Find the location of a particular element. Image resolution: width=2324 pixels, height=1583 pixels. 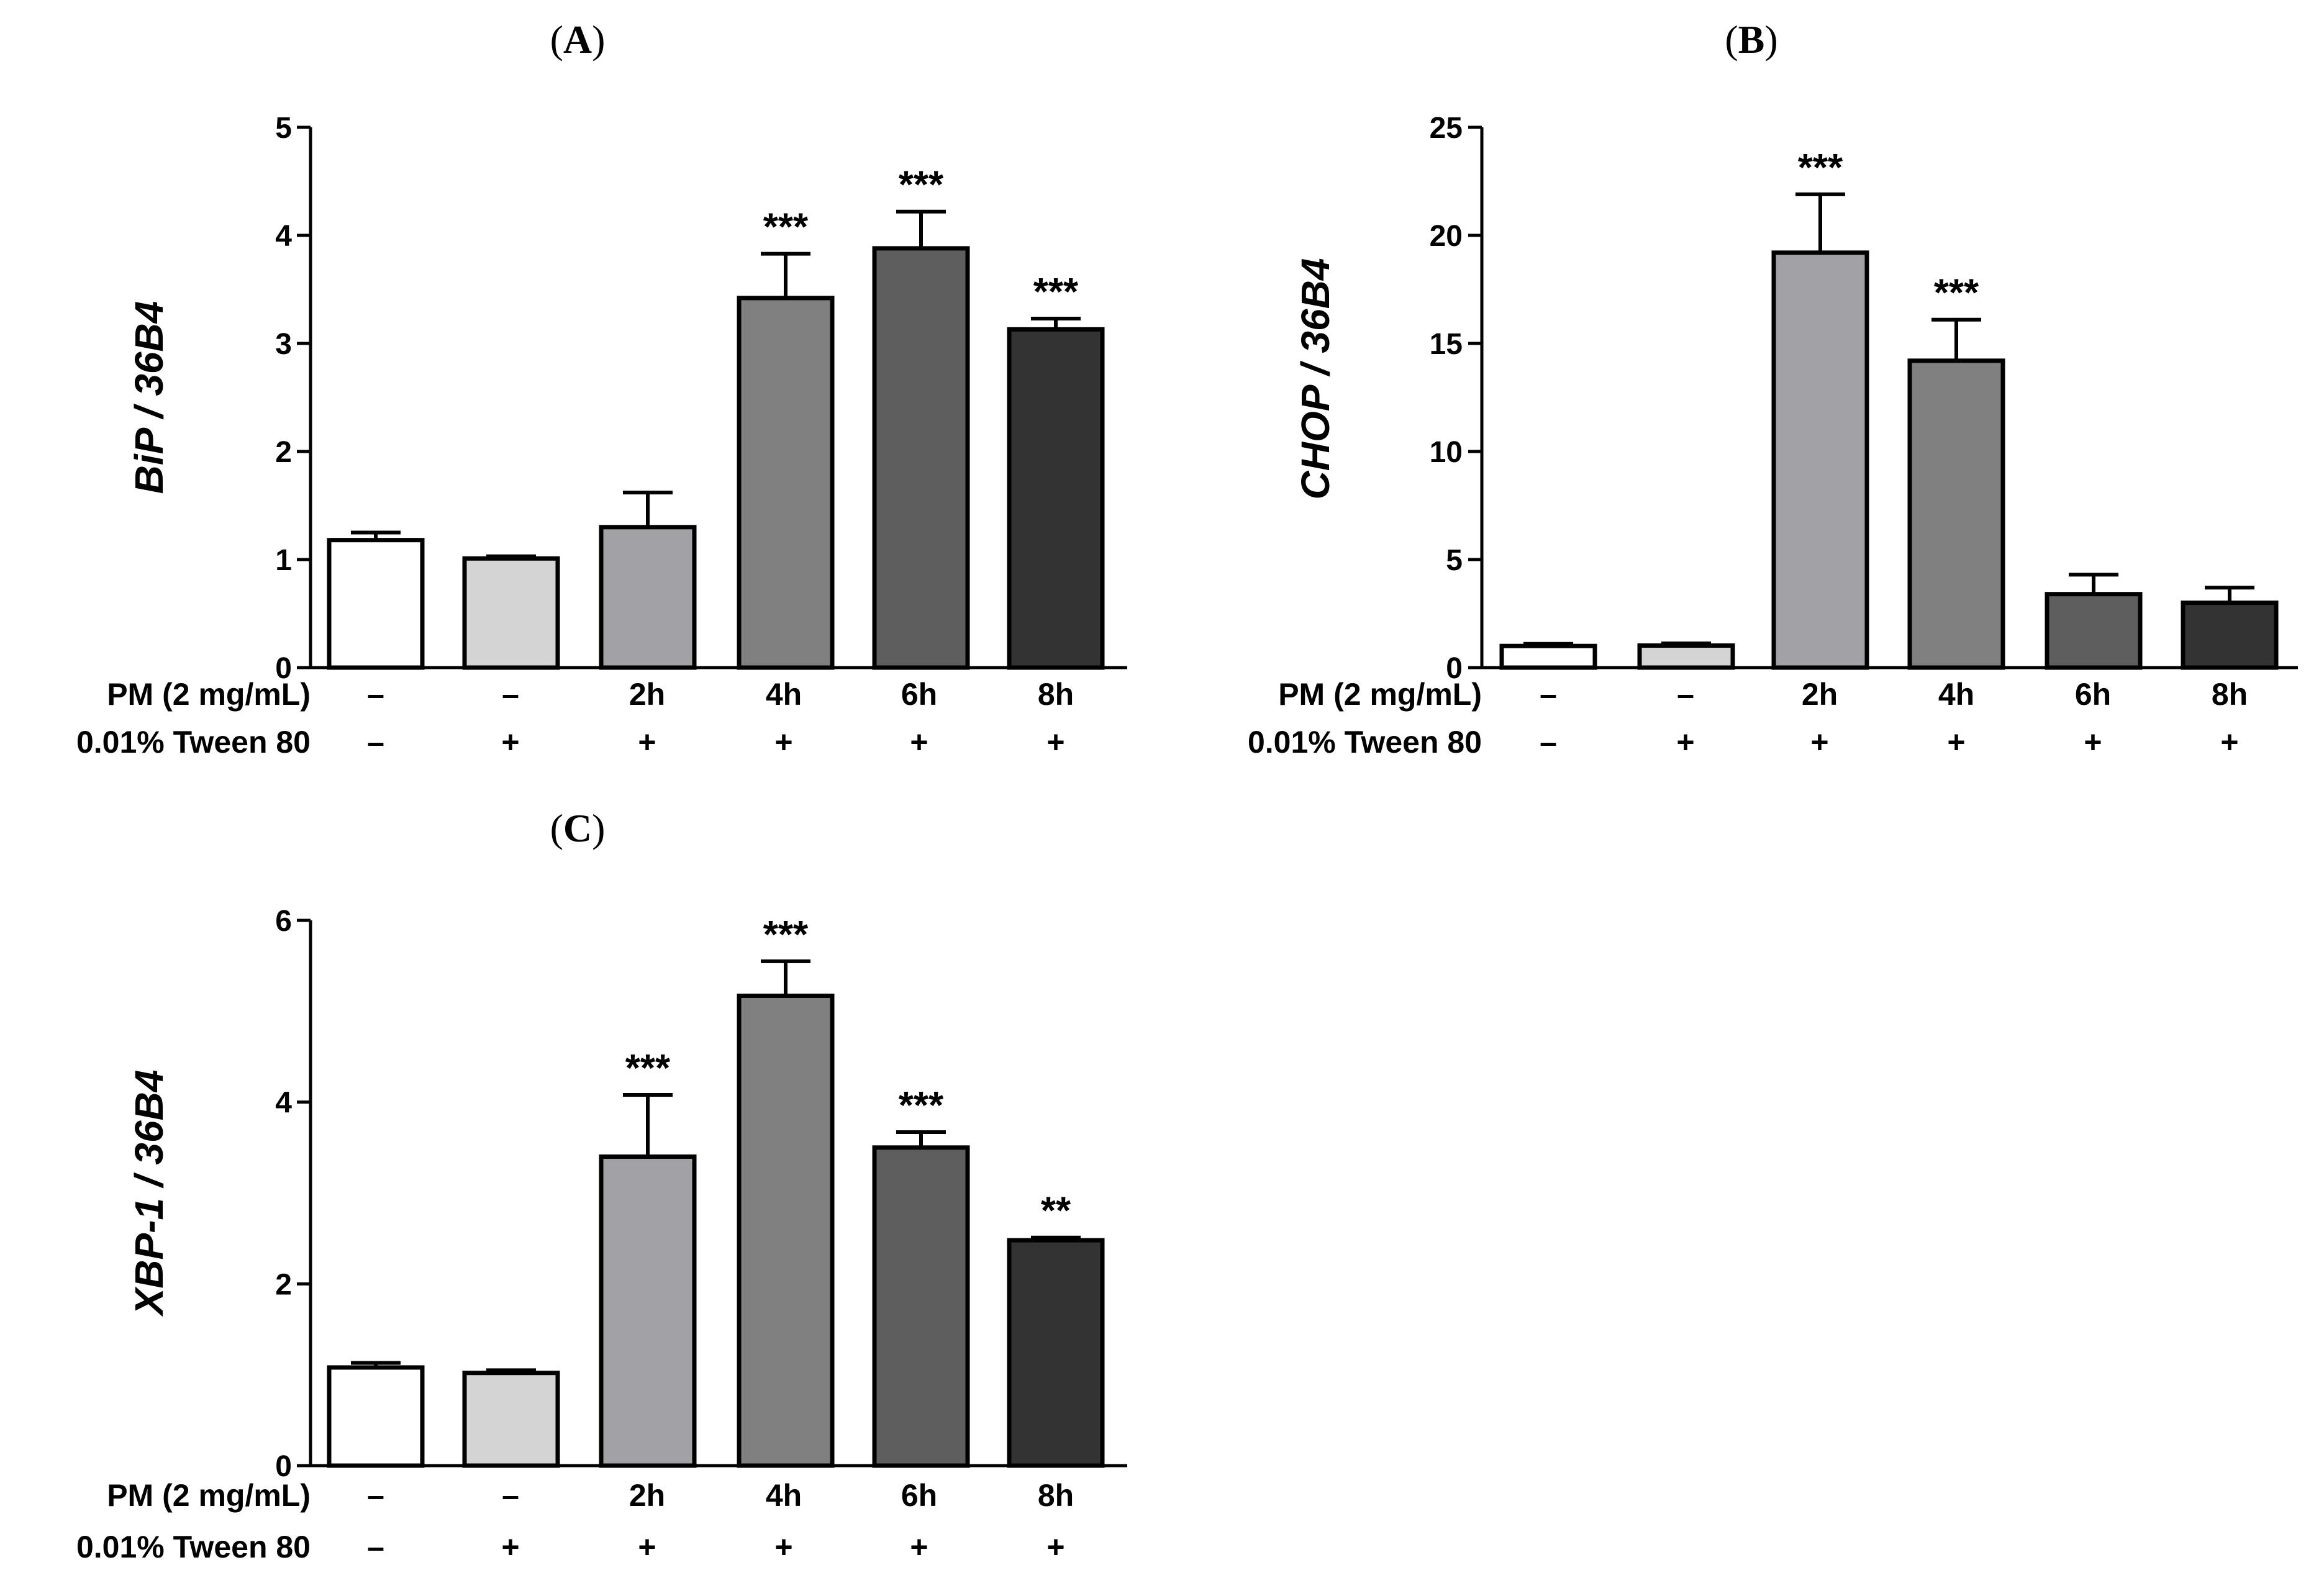

panel-label: (B) is located at coordinates (1751, 39).